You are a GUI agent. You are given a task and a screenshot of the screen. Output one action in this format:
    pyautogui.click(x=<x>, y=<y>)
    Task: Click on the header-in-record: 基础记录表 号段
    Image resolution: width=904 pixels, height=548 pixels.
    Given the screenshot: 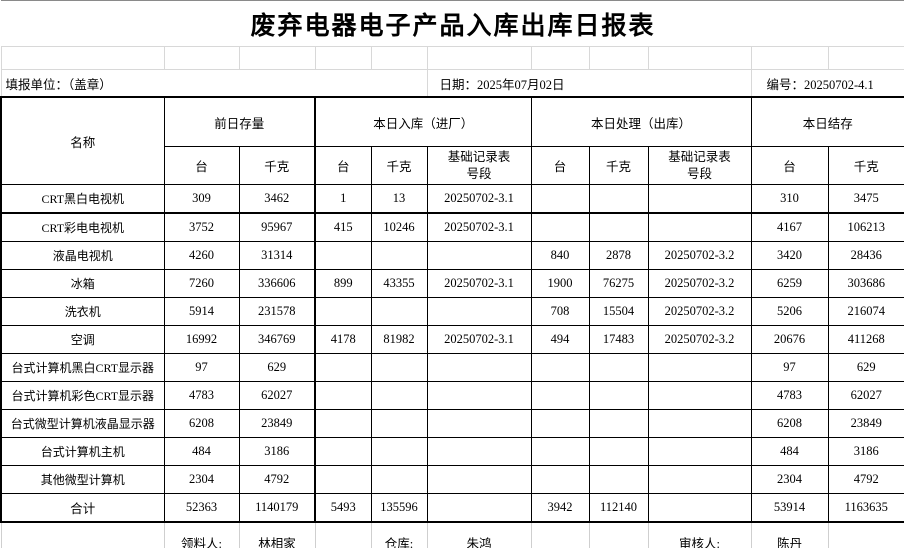 What is the action you would take?
    pyautogui.click(x=479, y=165)
    